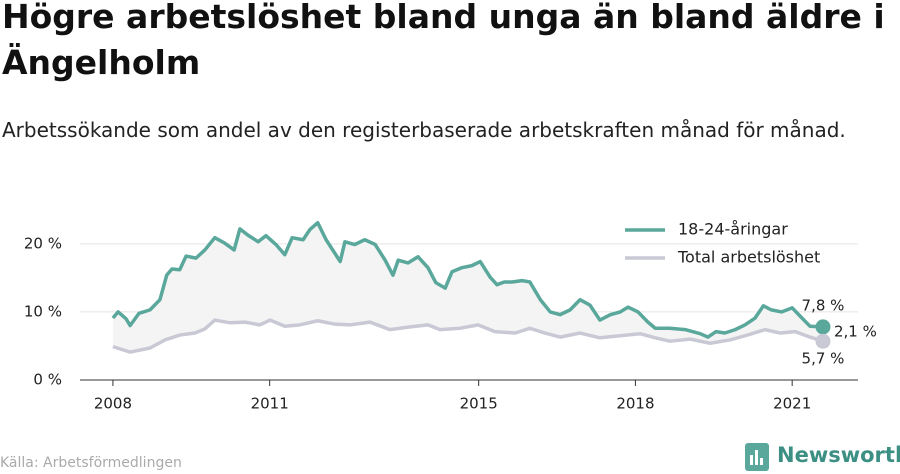  Describe the element at coordinates (635, 404) in the screenshot. I see `x-tick-label: 2018` at that location.